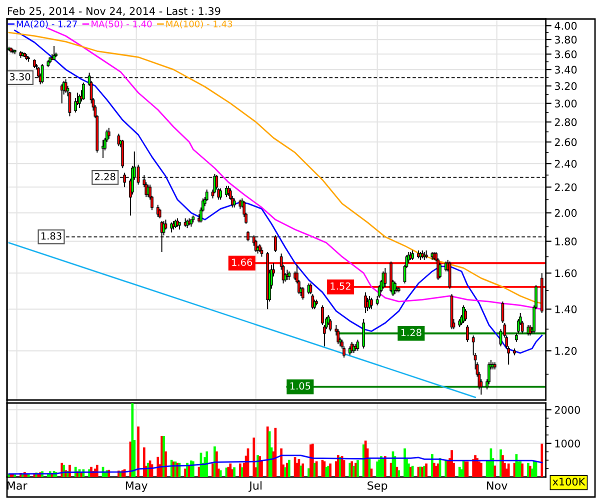  Describe the element at coordinates (199, 24) in the screenshot. I see `legend-label: MA(100) - 1.43` at that location.